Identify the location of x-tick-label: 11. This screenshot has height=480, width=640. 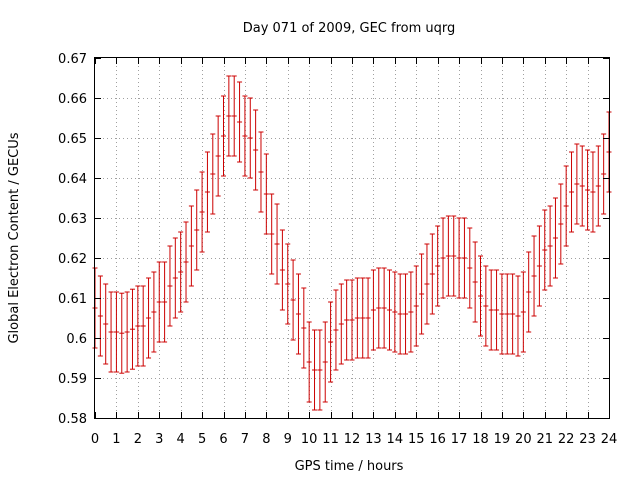
(330, 439).